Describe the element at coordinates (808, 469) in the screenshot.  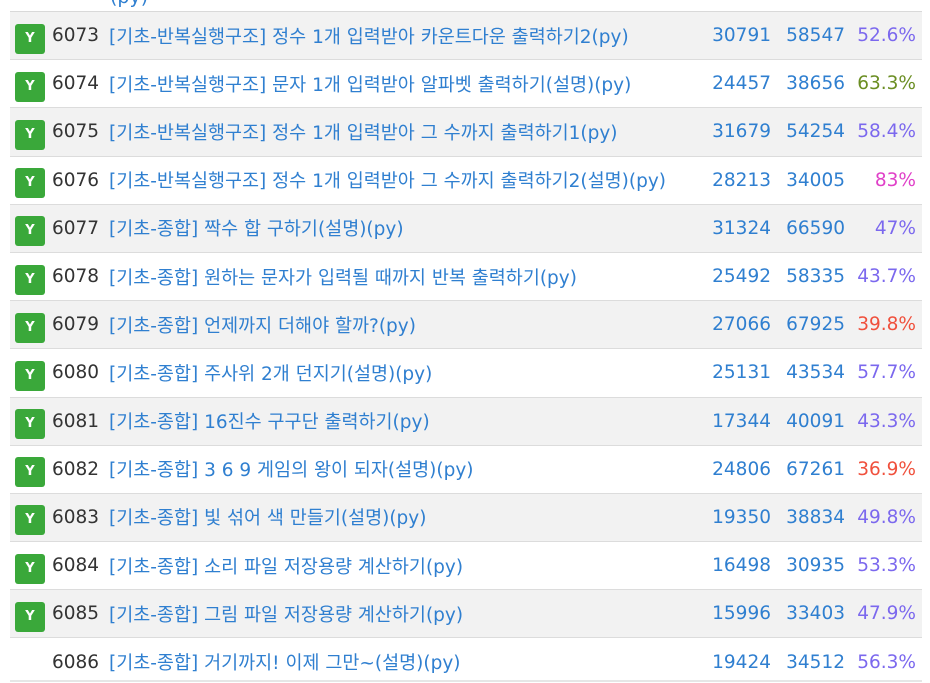
I see `submission-count-link: 67261` at that location.